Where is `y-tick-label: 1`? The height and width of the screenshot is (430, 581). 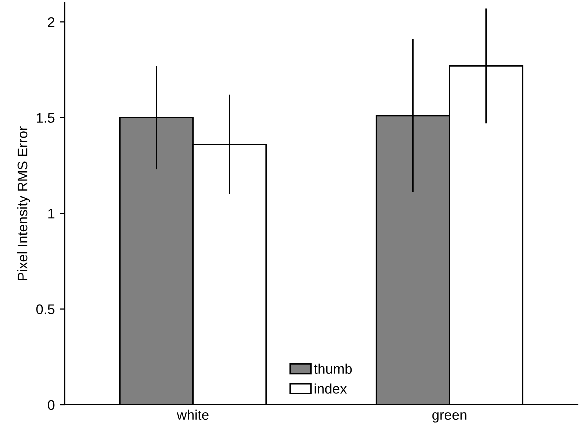 y-tick-label: 1 is located at coordinates (51, 214).